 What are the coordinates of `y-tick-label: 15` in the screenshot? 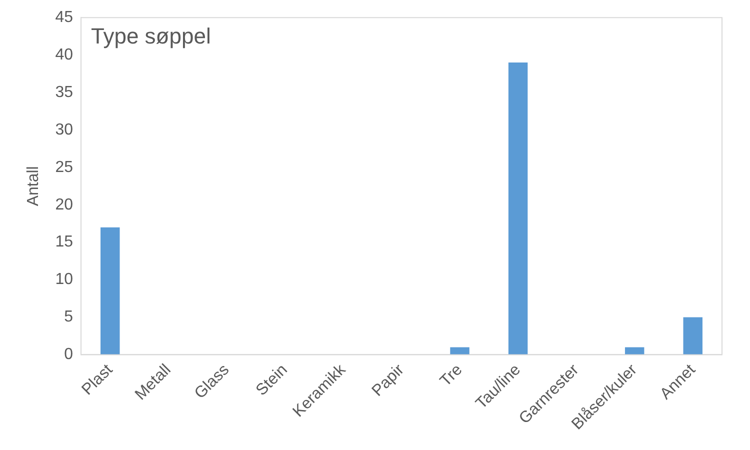 It's located at (64, 242).